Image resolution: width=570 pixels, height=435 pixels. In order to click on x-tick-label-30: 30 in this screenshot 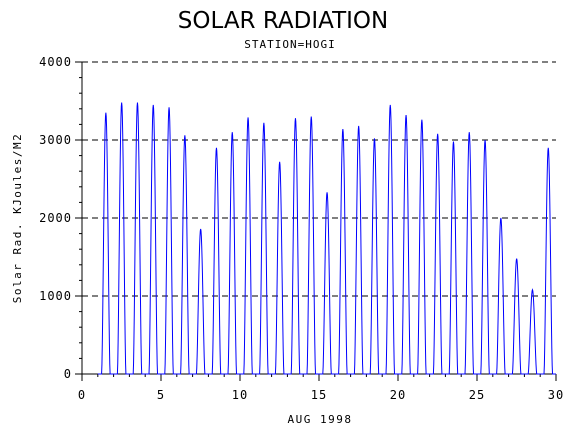, I will do `click(556, 395)`.